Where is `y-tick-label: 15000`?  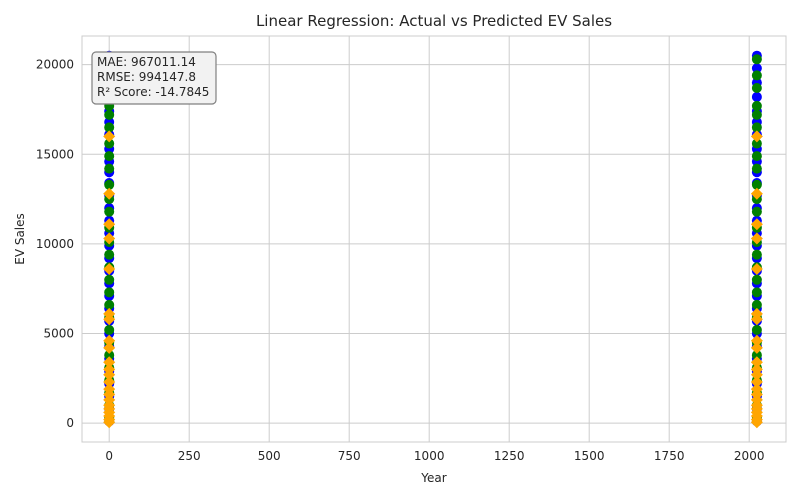 y-tick-label: 15000 is located at coordinates (55, 154).